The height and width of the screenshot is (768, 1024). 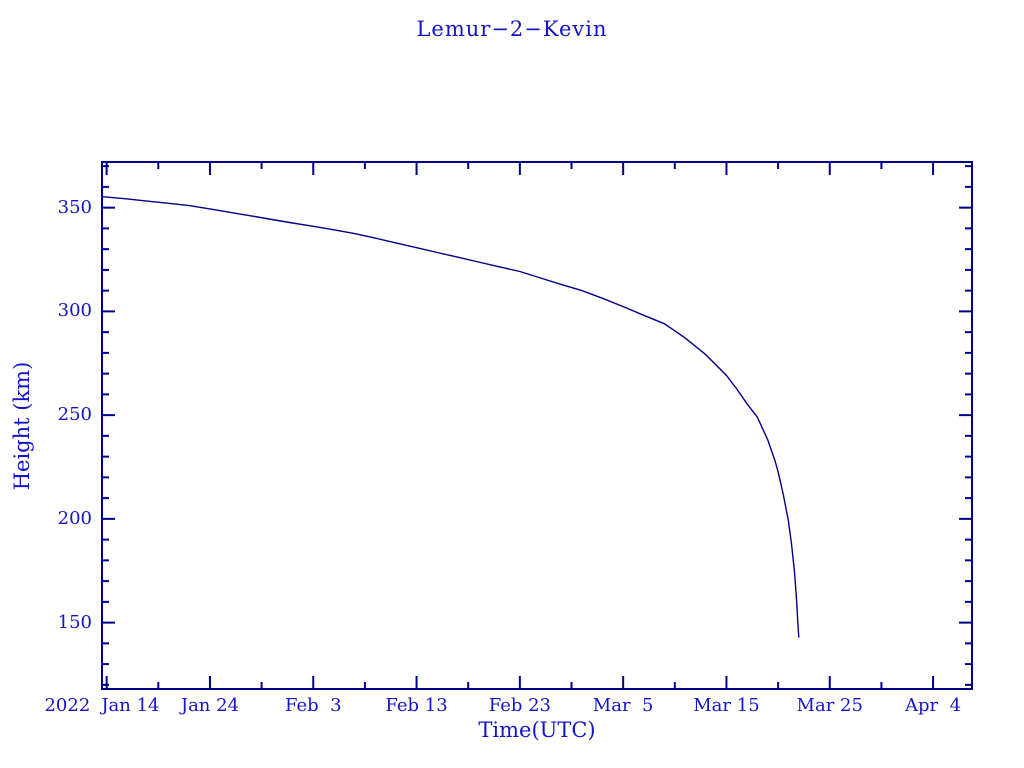 I want to click on x-tick-label: Mar 5, so click(x=623, y=705).